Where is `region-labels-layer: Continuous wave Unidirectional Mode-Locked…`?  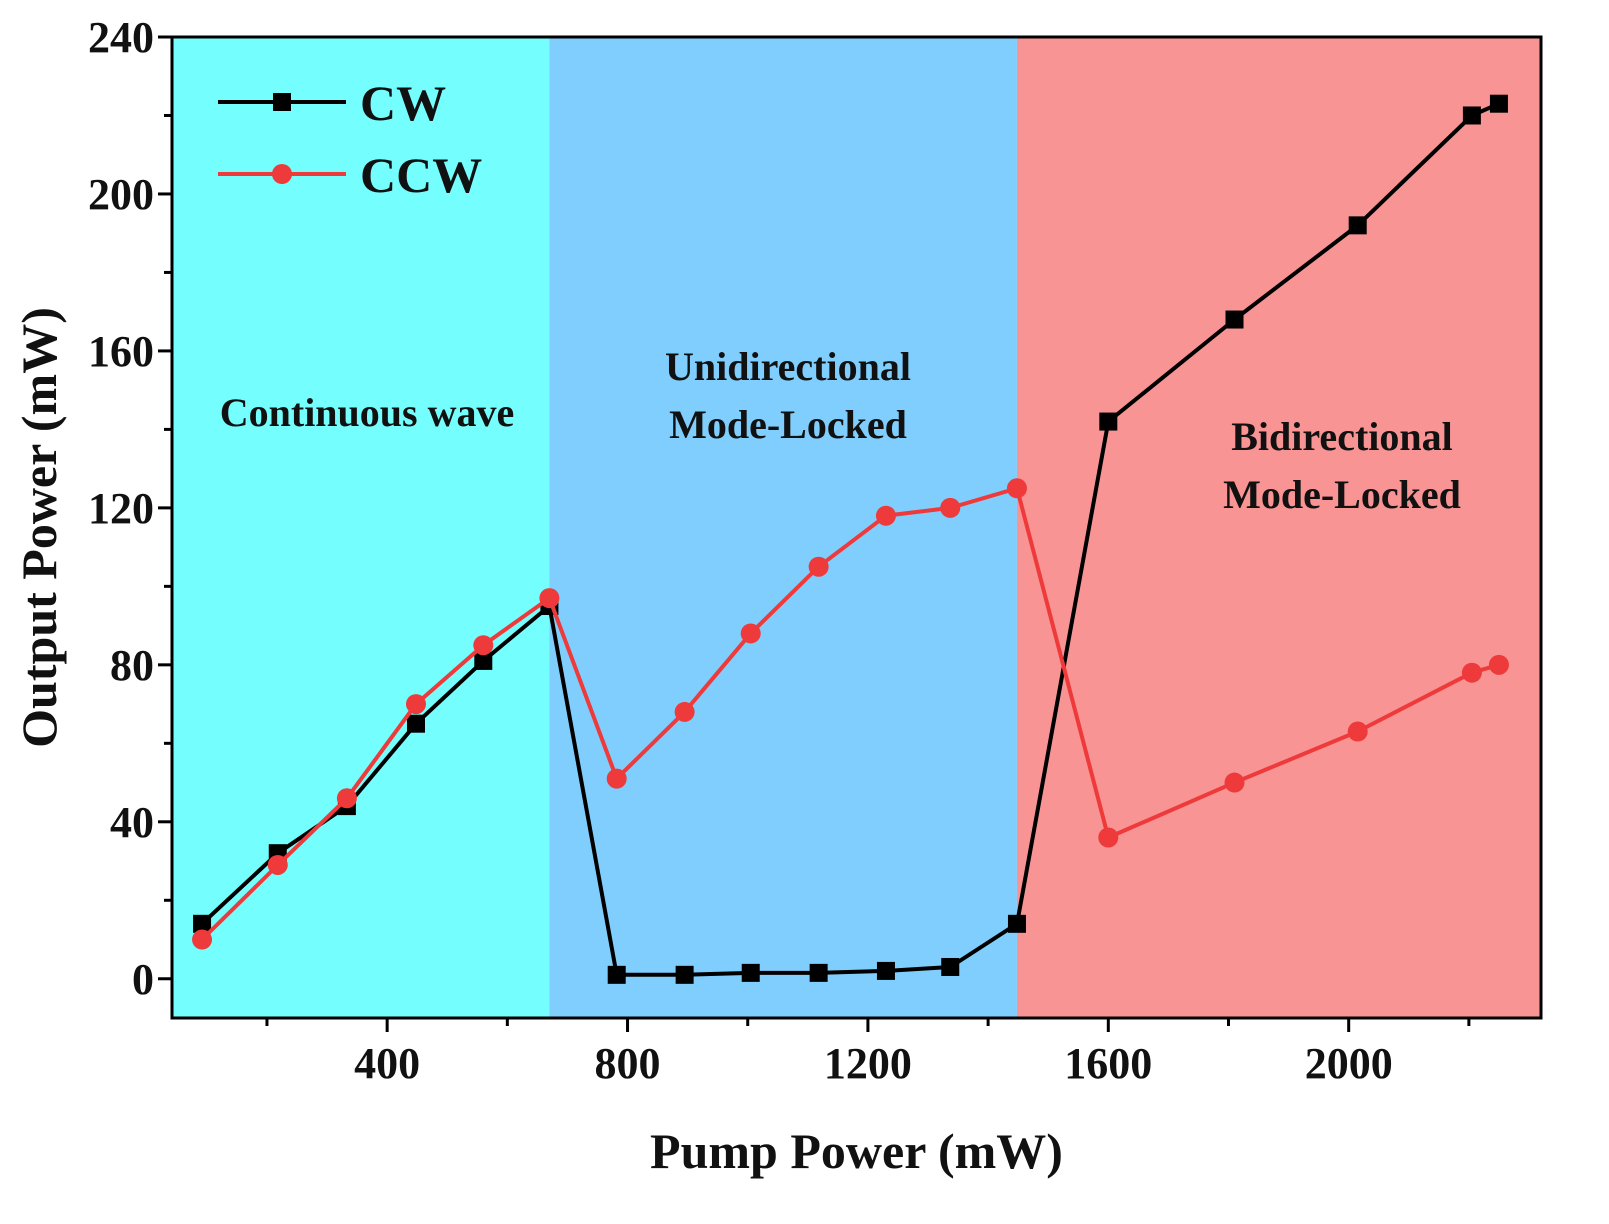 region-labels-layer: Continuous wave Unidirectional Mode-Locked… is located at coordinates (840, 430).